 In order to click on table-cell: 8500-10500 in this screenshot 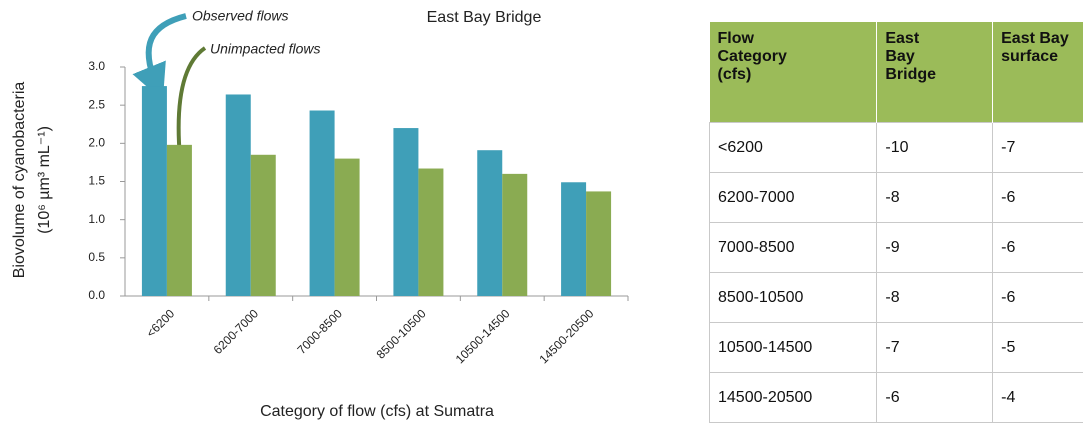, I will do `click(793, 297)`.